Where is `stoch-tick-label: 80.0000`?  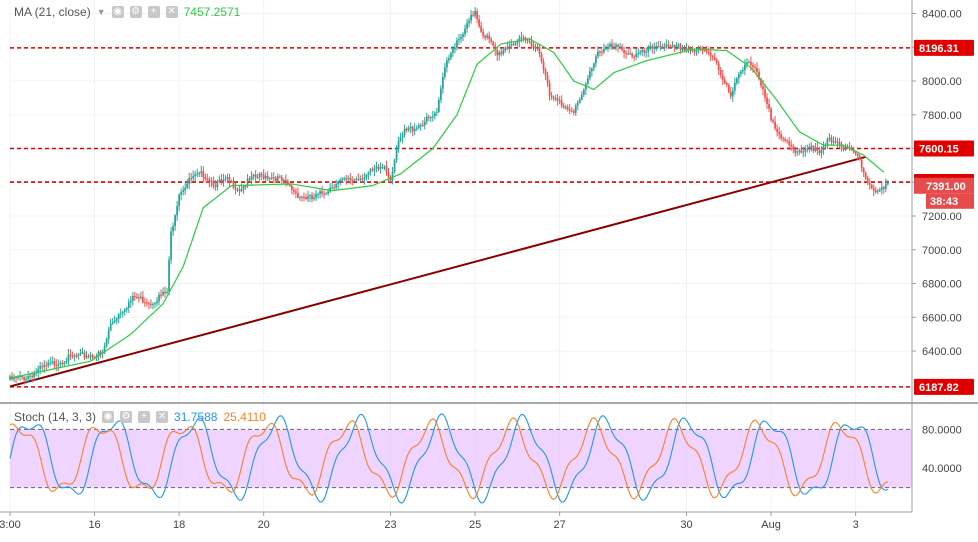
stoch-tick-label: 80.0000 is located at coordinates (942, 430).